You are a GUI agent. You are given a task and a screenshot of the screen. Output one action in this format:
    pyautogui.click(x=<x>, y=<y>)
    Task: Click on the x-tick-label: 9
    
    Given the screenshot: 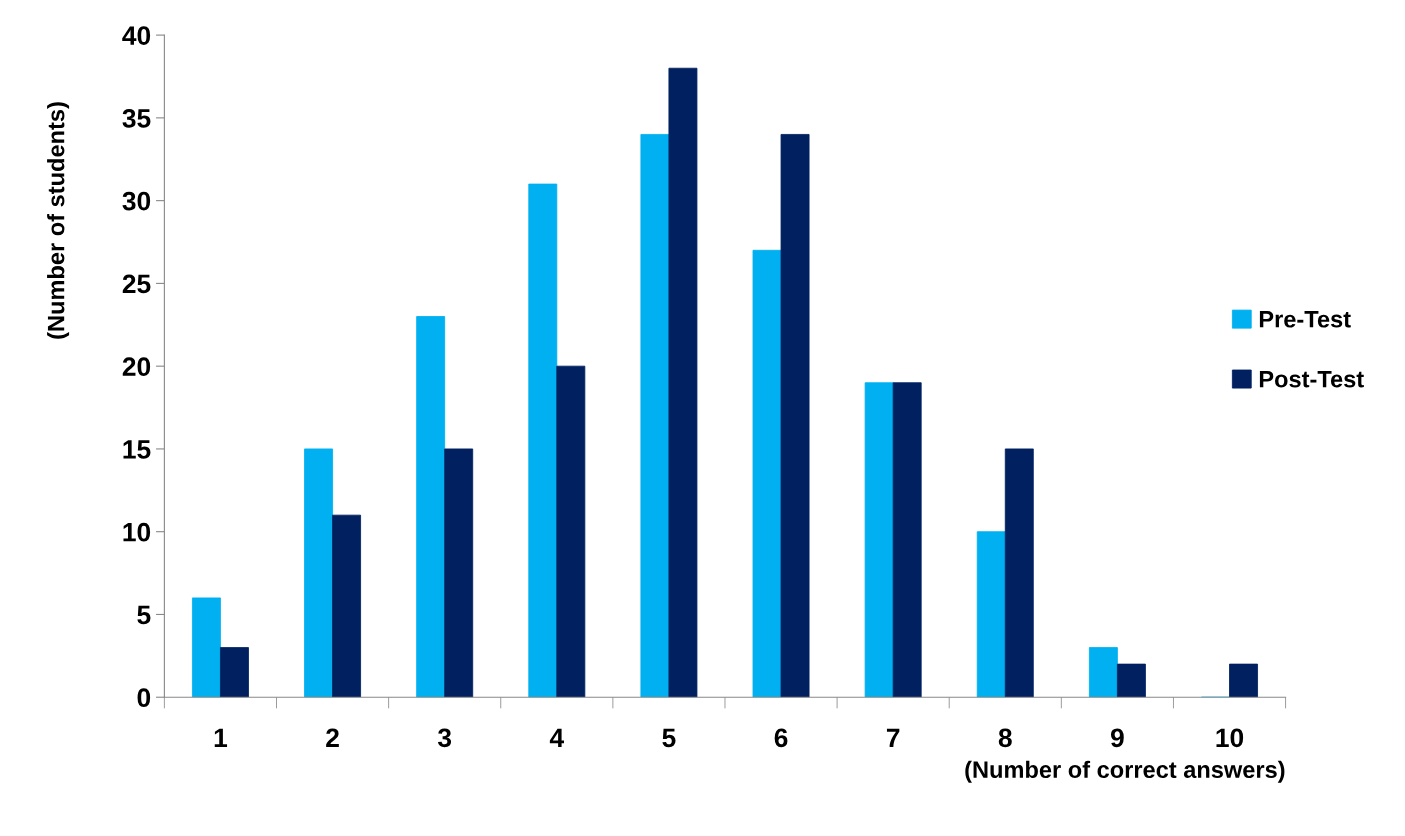 What is the action you would take?
    pyautogui.click(x=1117, y=738)
    